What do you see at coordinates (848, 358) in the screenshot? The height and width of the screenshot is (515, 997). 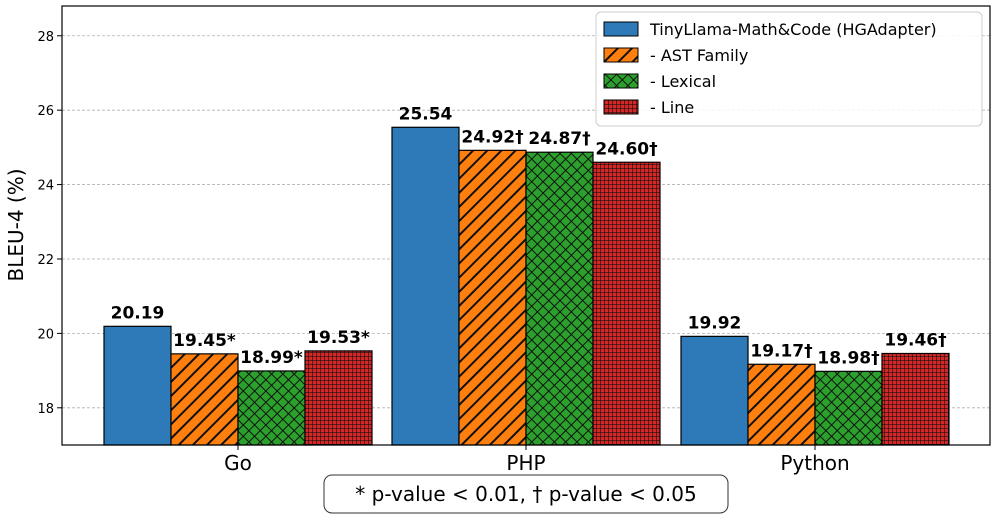 I see `data-label-python-series-2: 18.98†` at bounding box center [848, 358].